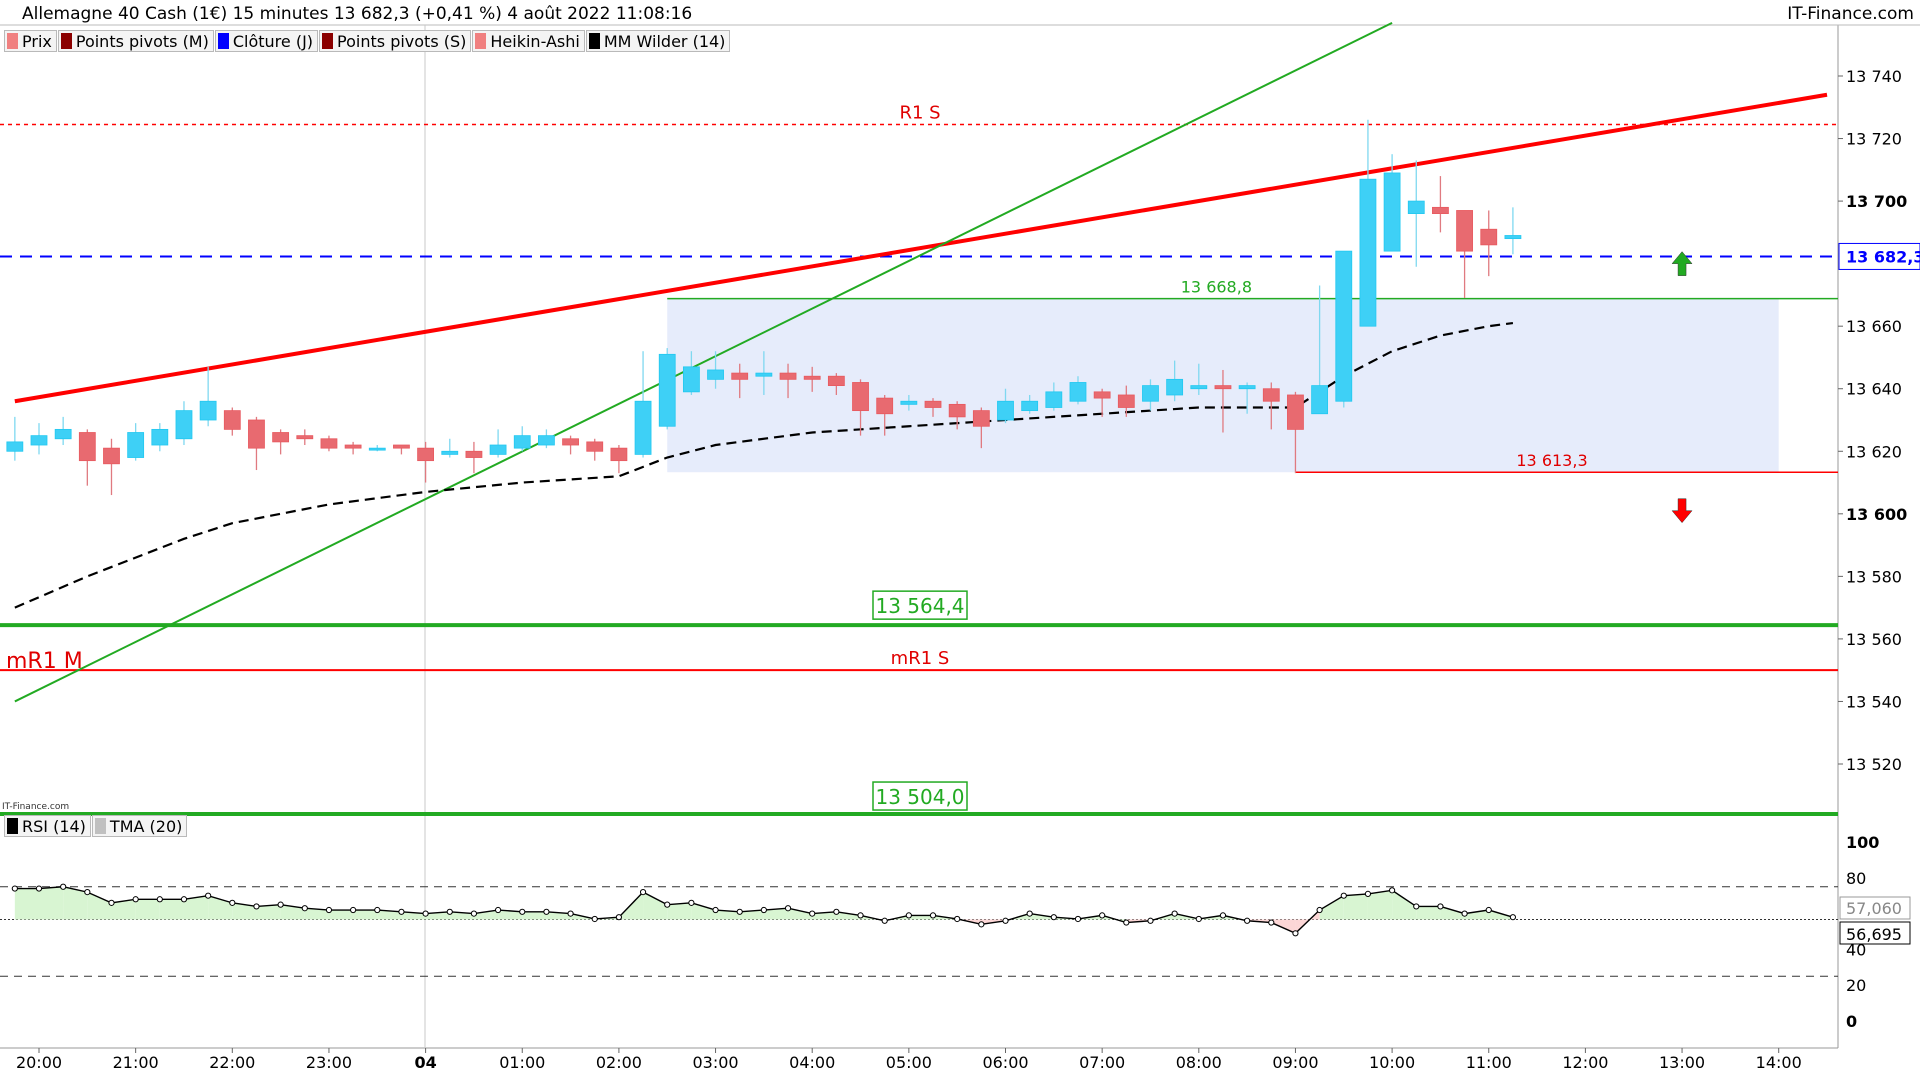 The height and width of the screenshot is (1080, 1920). What do you see at coordinates (1850, 14) in the screenshot?
I see `brand-label: IT-Finance.com` at bounding box center [1850, 14].